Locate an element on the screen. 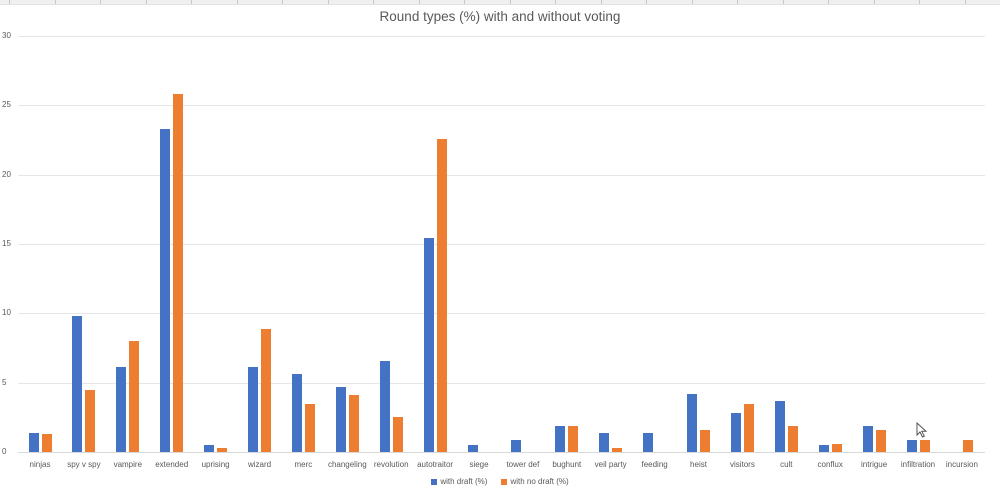  x-tick-label: visitors is located at coordinates (742, 464).